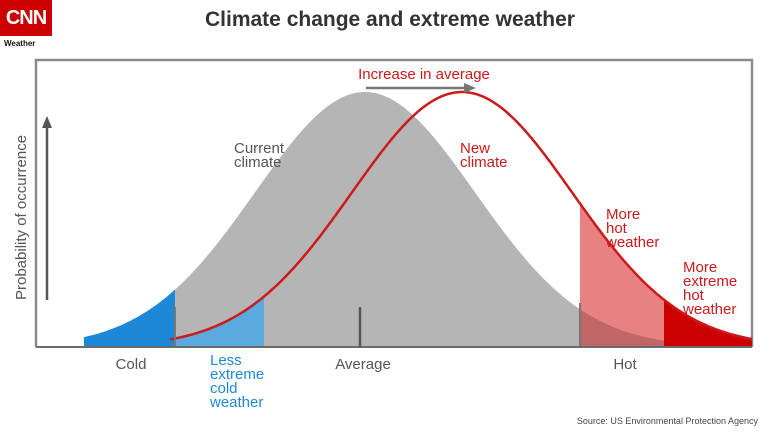 The image size is (780, 438). I want to click on cold-label: Cold, so click(131, 364).